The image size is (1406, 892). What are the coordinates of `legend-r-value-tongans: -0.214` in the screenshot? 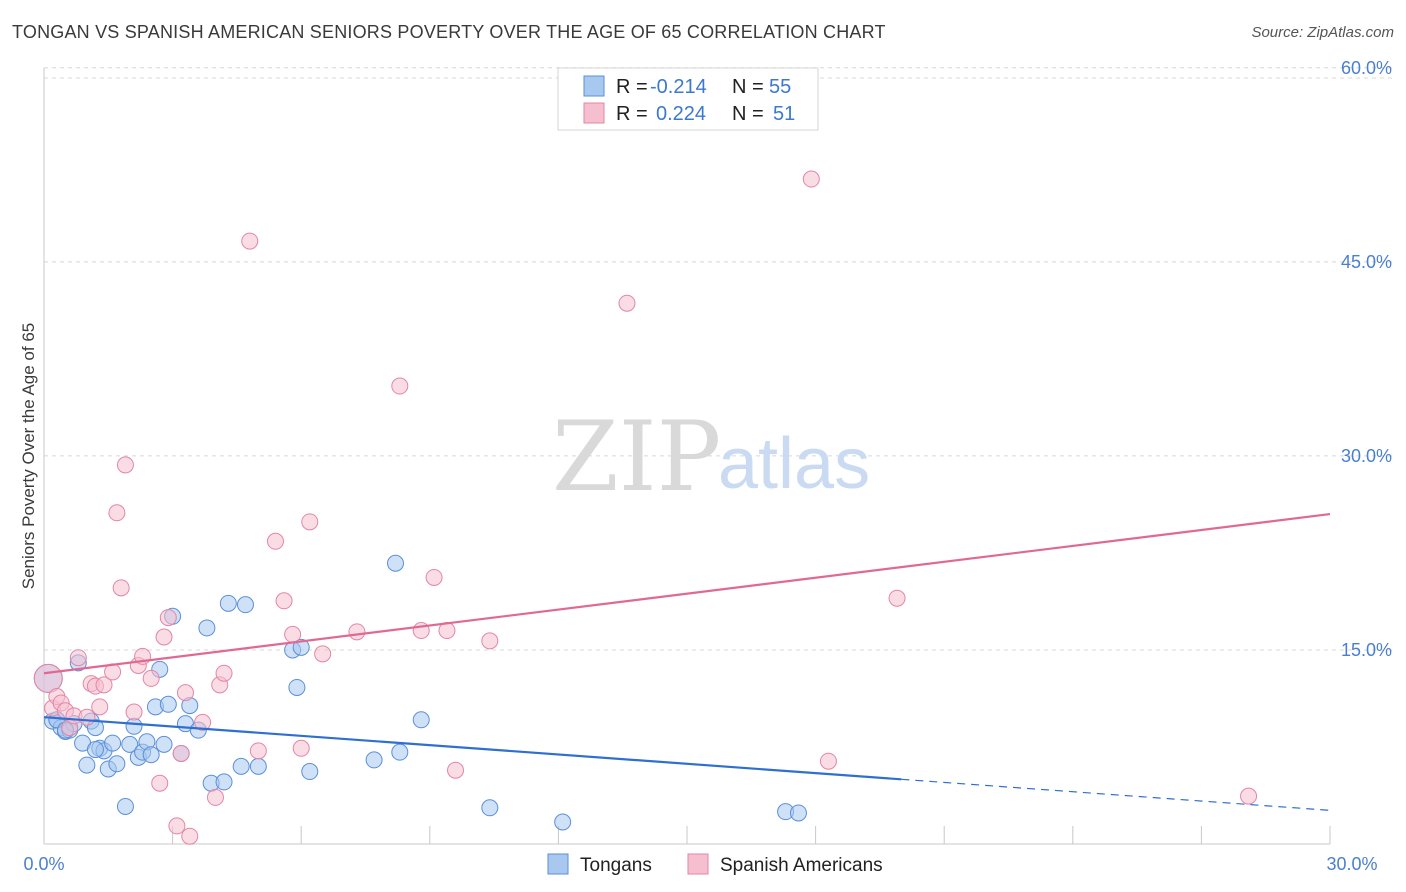 It's located at (678, 87).